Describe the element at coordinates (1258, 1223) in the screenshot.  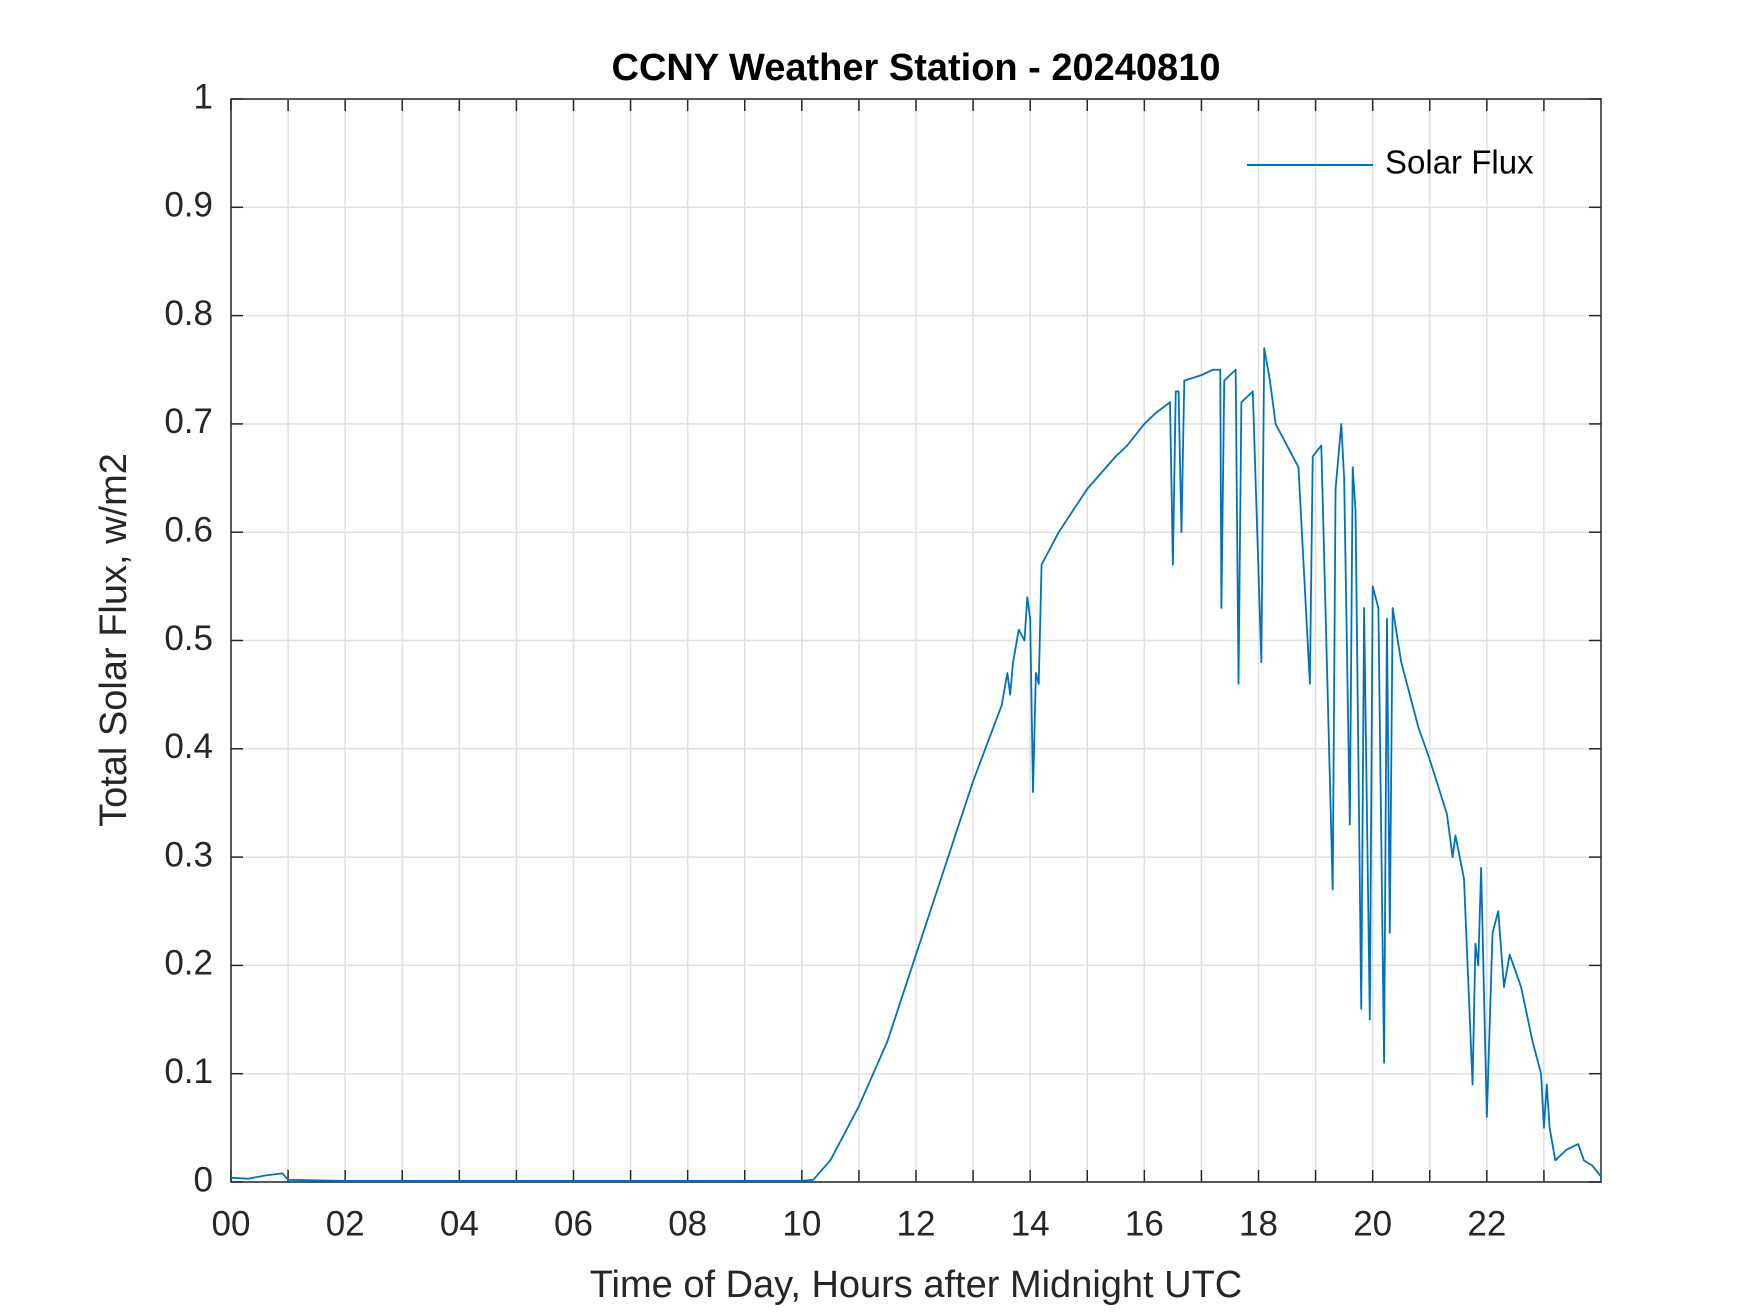
I see `x-tick-label: 18` at that location.